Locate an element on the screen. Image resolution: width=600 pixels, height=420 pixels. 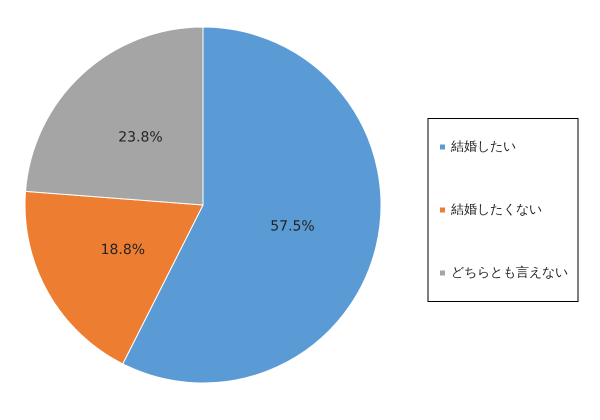
legend-label: 結婚したくない is located at coordinates (496, 210).